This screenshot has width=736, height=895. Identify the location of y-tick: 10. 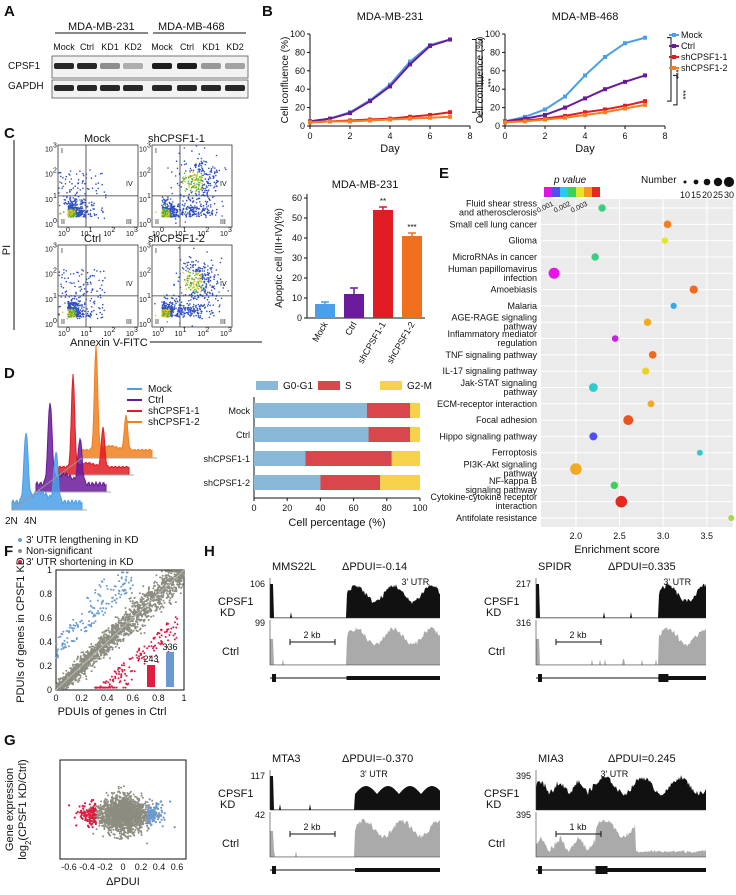
(143, 275).